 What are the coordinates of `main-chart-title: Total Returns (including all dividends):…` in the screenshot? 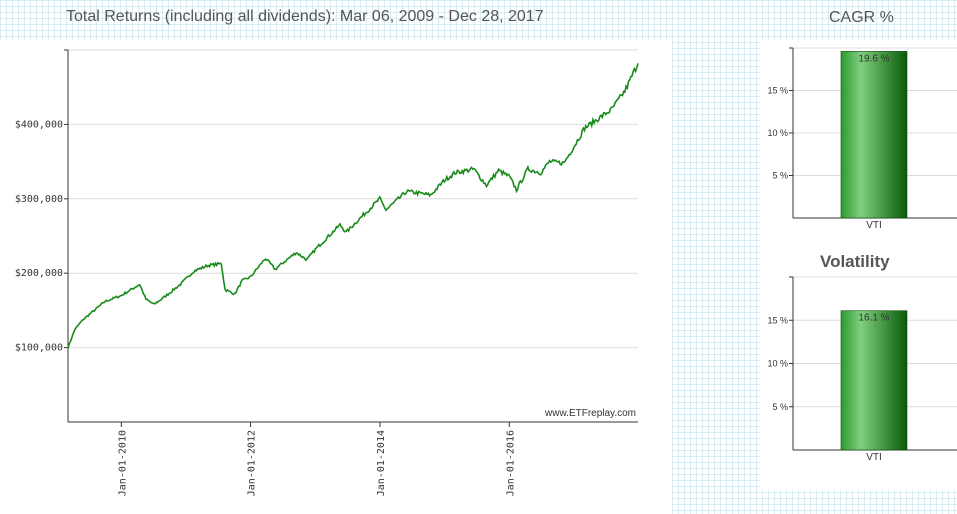 It's located at (305, 16).